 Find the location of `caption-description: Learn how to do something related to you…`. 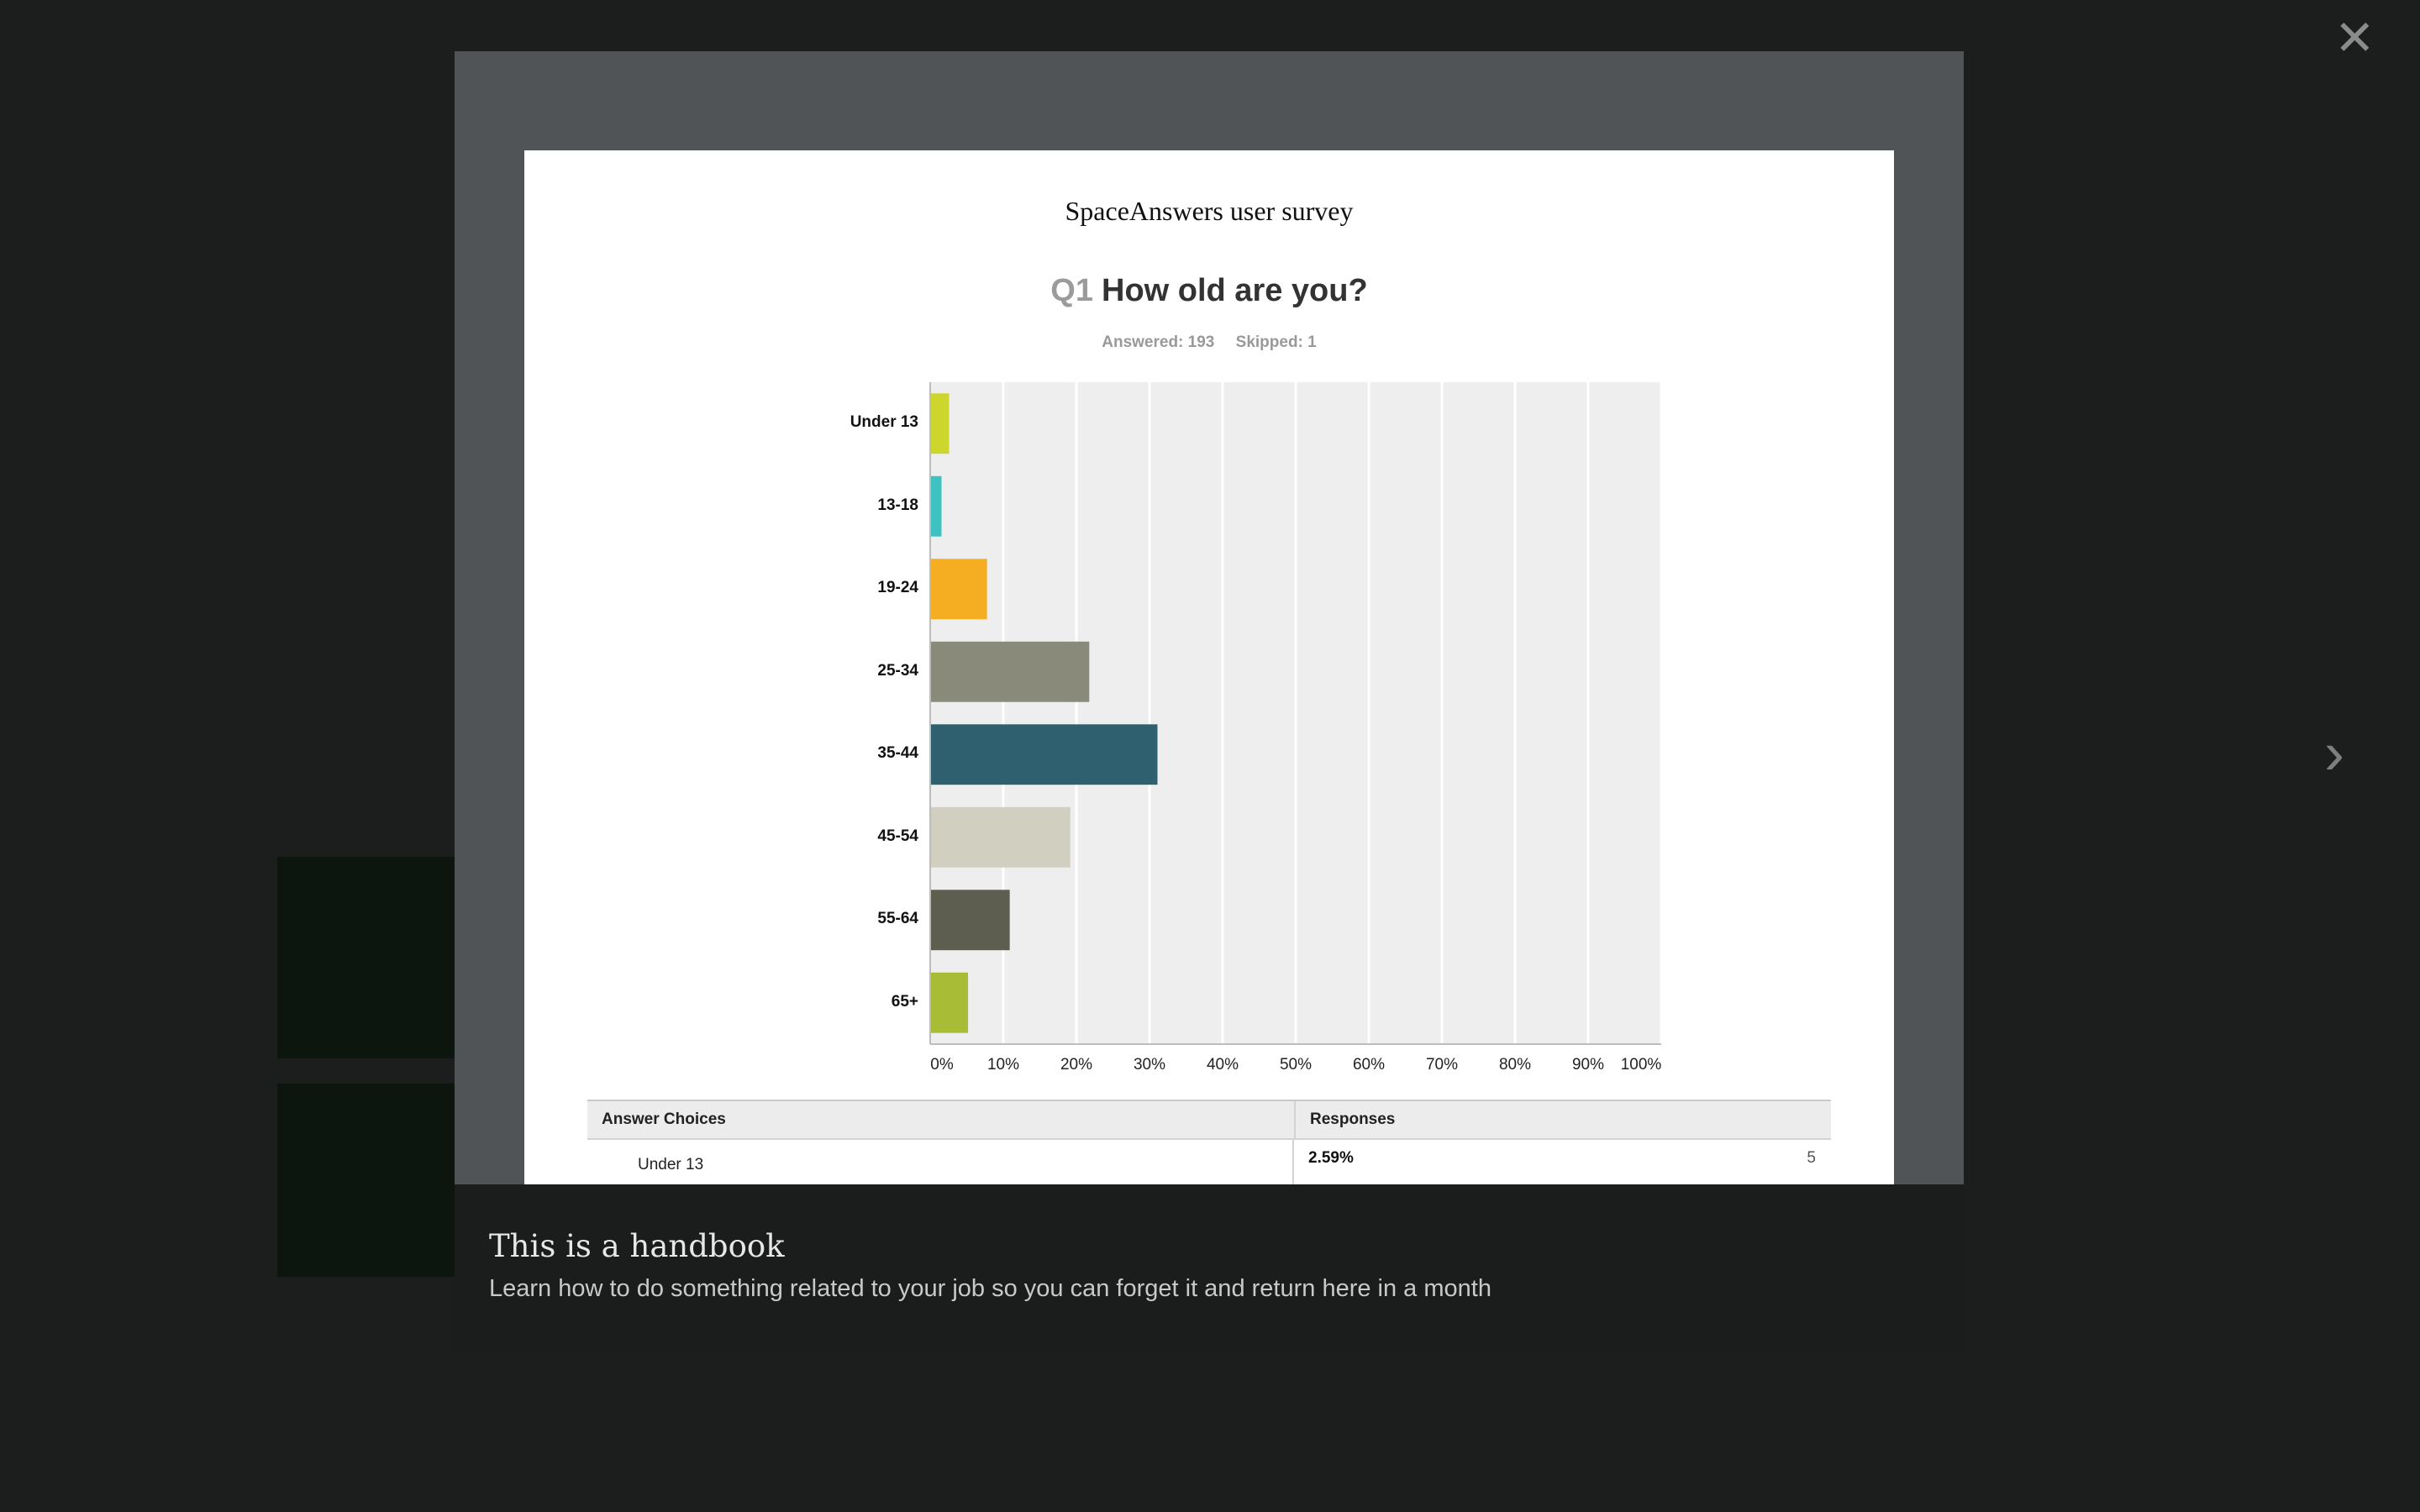

caption-description: Learn how to do something related to you… is located at coordinates (990, 1288).